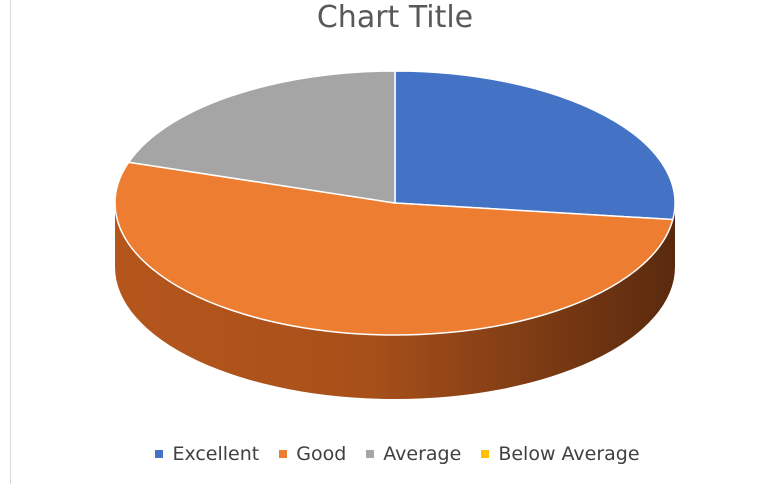 The image size is (765, 484). What do you see at coordinates (569, 454) in the screenshot?
I see `legend-label-below-average: Below Average` at bounding box center [569, 454].